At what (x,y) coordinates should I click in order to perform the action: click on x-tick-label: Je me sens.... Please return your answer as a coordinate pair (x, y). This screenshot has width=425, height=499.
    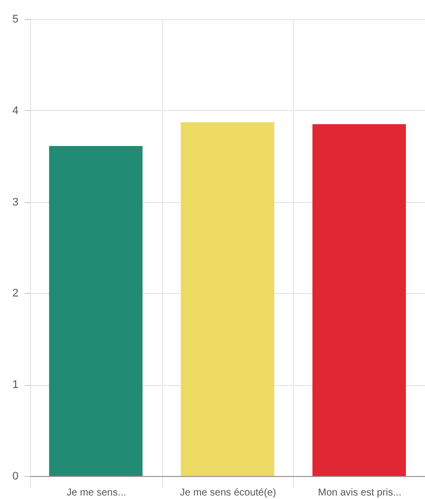
    Looking at the image, I should click on (96, 493).